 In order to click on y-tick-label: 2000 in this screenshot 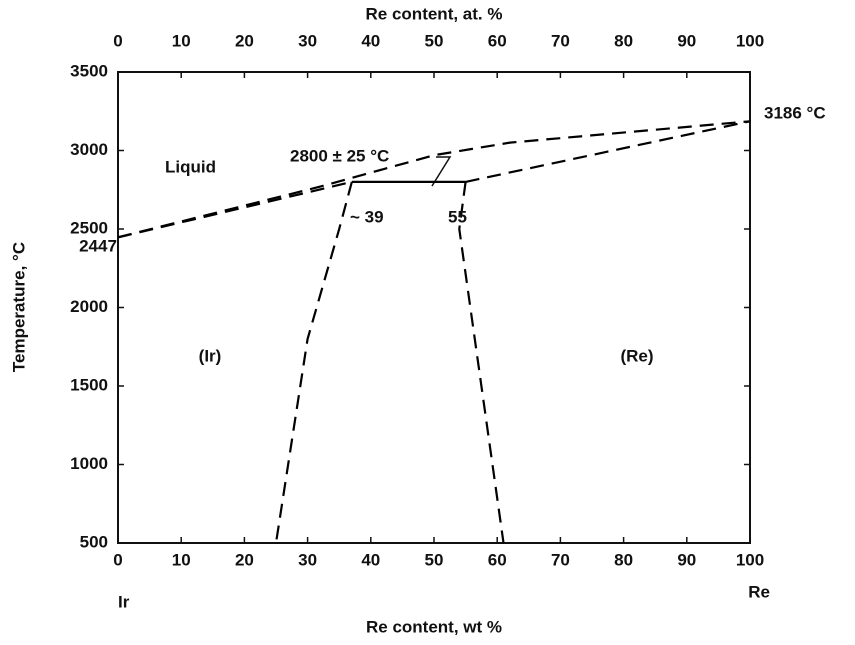, I will do `click(89, 306)`.